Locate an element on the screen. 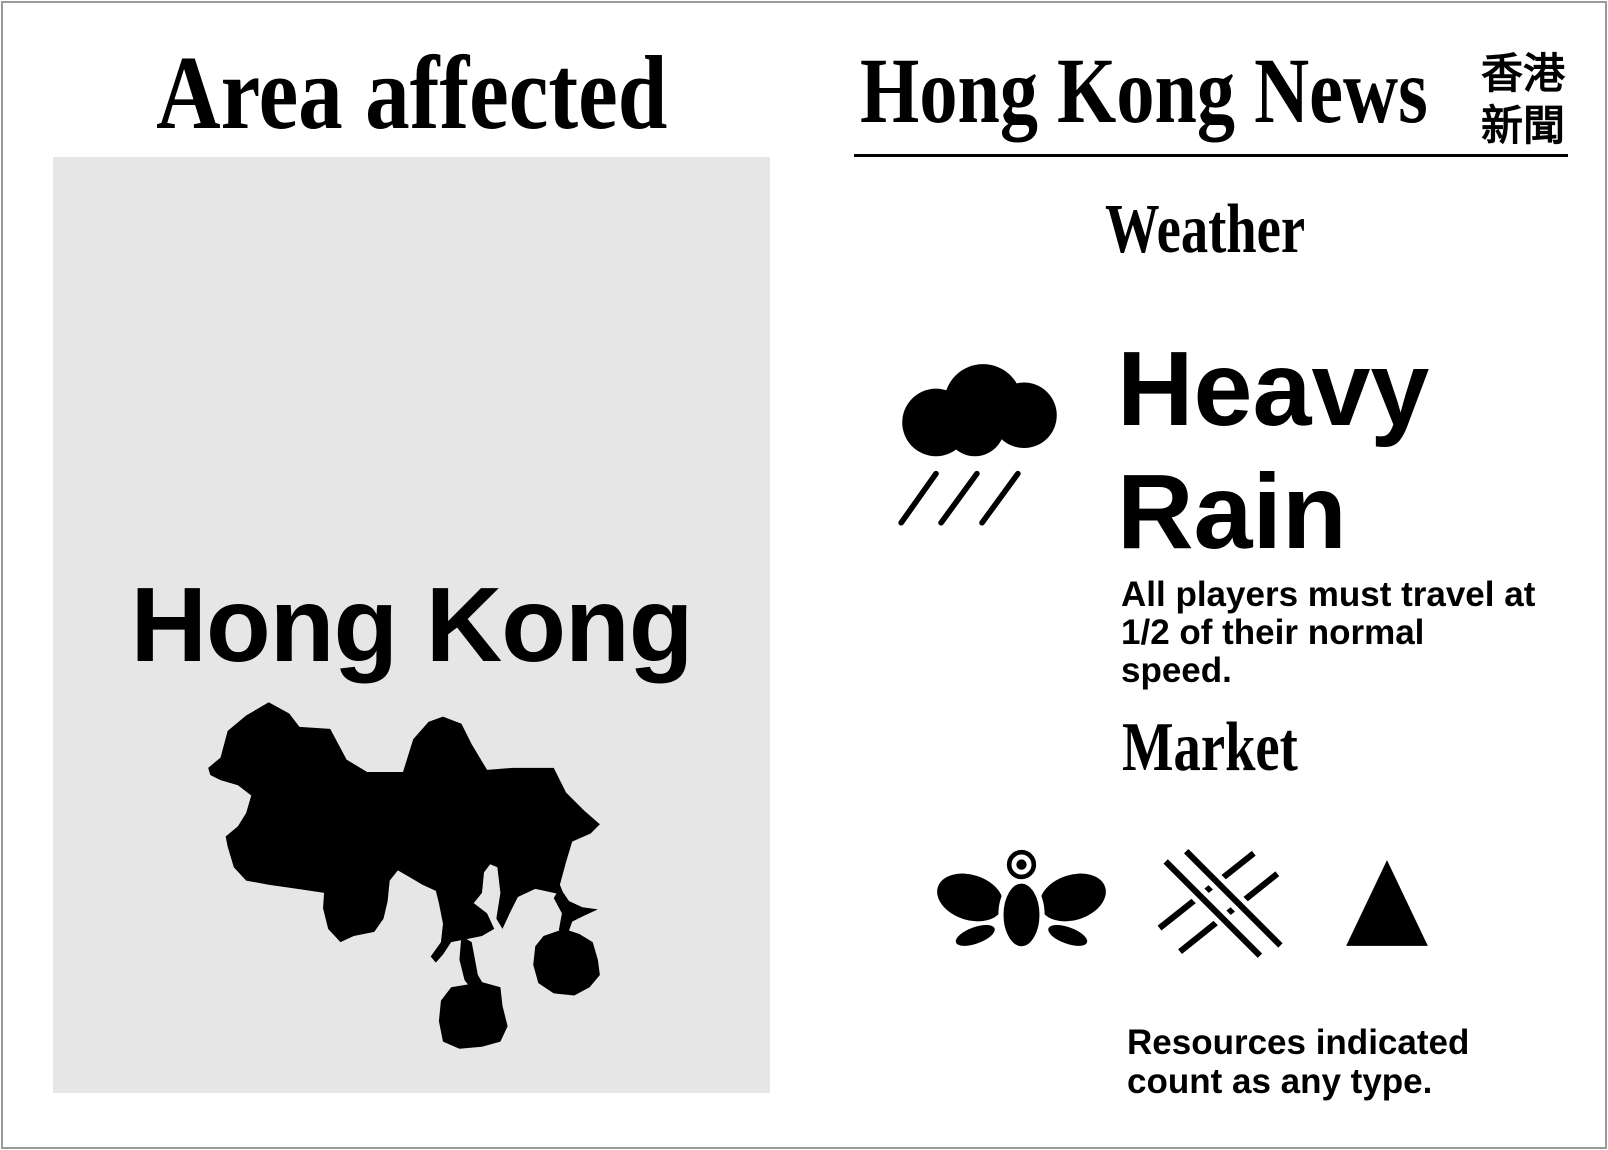  news-title-chinese-line: 香港 is located at coordinates (1523, 73).